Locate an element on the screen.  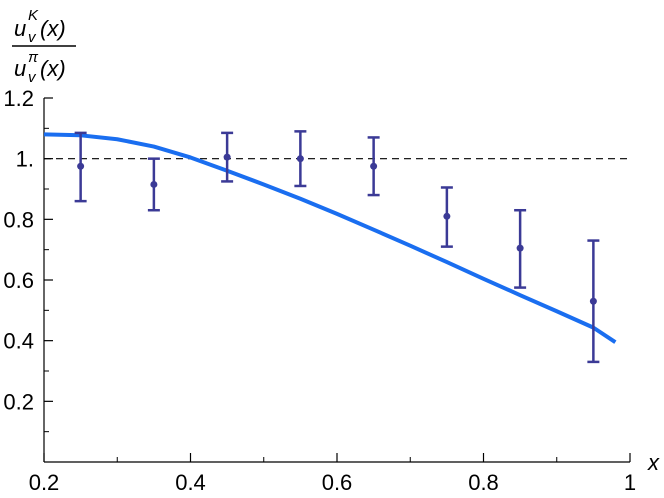
y-tick-label: 0.6 is located at coordinates (18, 280).